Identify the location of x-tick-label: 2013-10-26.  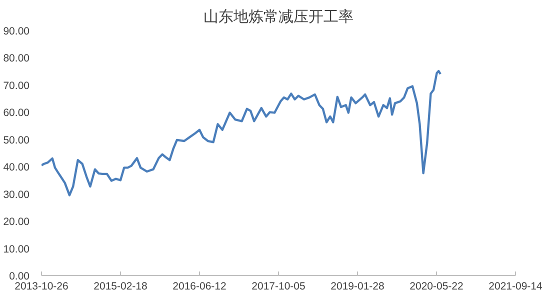
(41, 286).